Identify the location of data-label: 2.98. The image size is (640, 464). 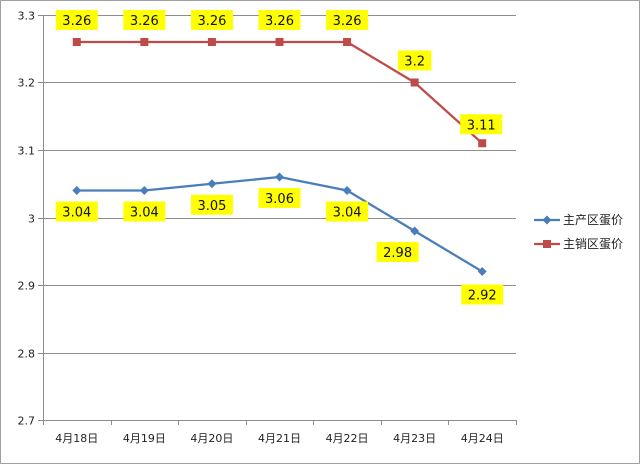
(397, 252).